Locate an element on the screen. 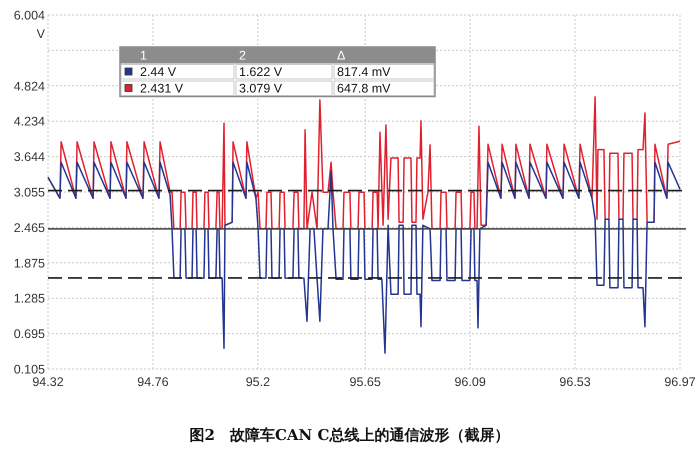 The height and width of the screenshot is (457, 699). y-tick-label: 4.824 is located at coordinates (30, 86).